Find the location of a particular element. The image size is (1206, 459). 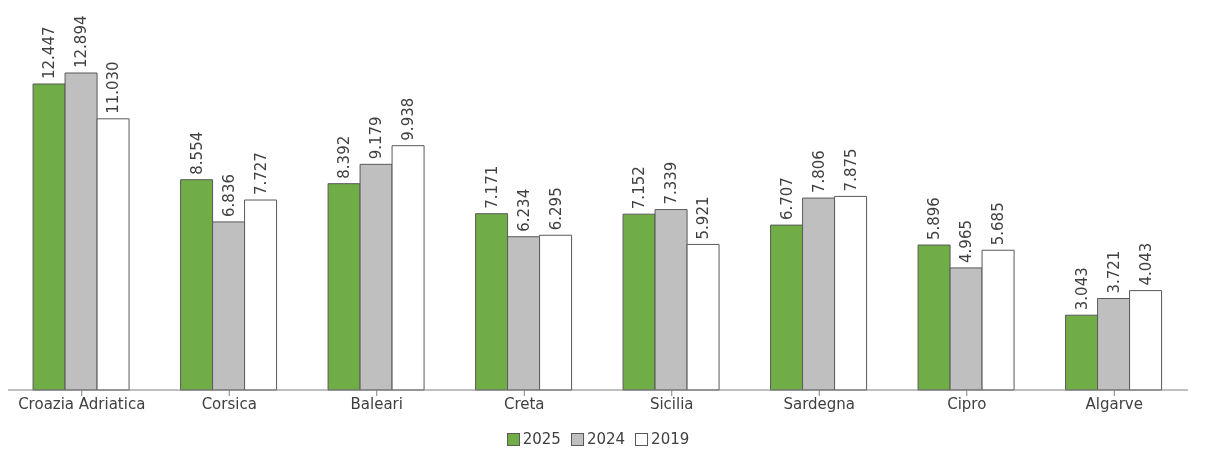

data-label: 3.043 is located at coordinates (1081, 289).